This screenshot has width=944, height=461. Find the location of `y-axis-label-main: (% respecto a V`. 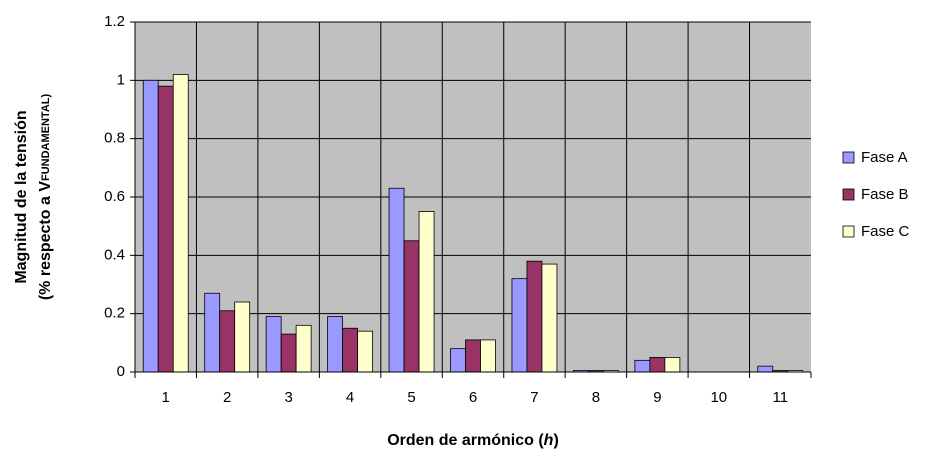

y-axis-label-main: (% respecto a V is located at coordinates (45, 240).